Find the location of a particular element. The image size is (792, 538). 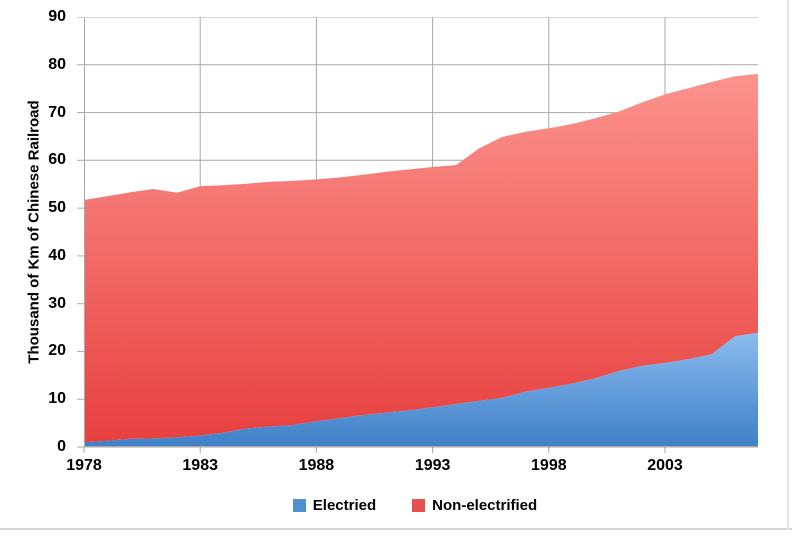

legend-item-electried: Electried is located at coordinates (334, 505).